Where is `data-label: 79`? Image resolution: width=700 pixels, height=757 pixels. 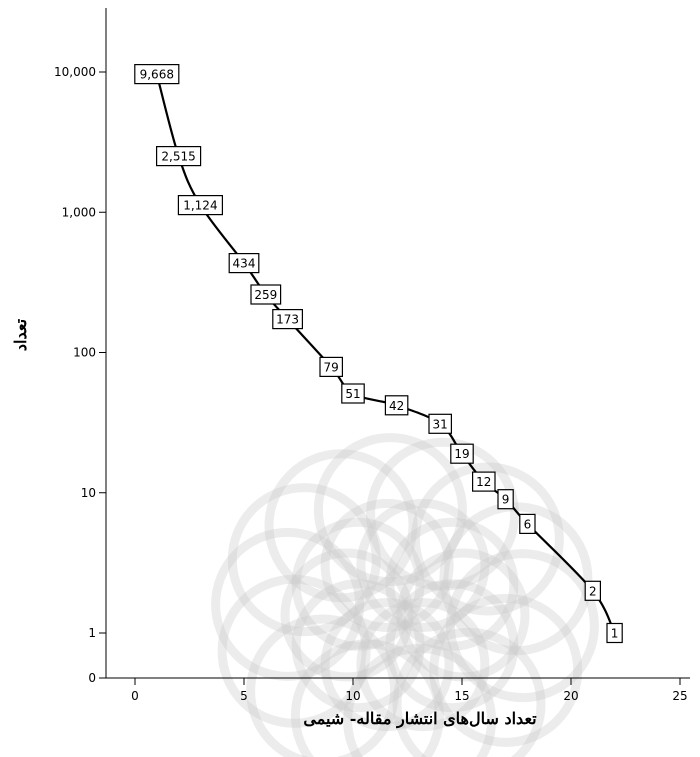
data-label: 79 is located at coordinates (331, 367).